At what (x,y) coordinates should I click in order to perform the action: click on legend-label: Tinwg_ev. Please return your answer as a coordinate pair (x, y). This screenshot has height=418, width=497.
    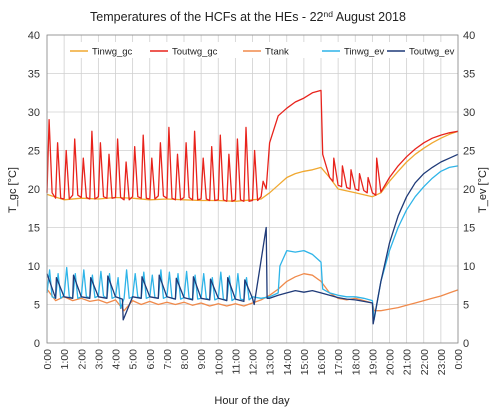
    Looking at the image, I should click on (364, 52).